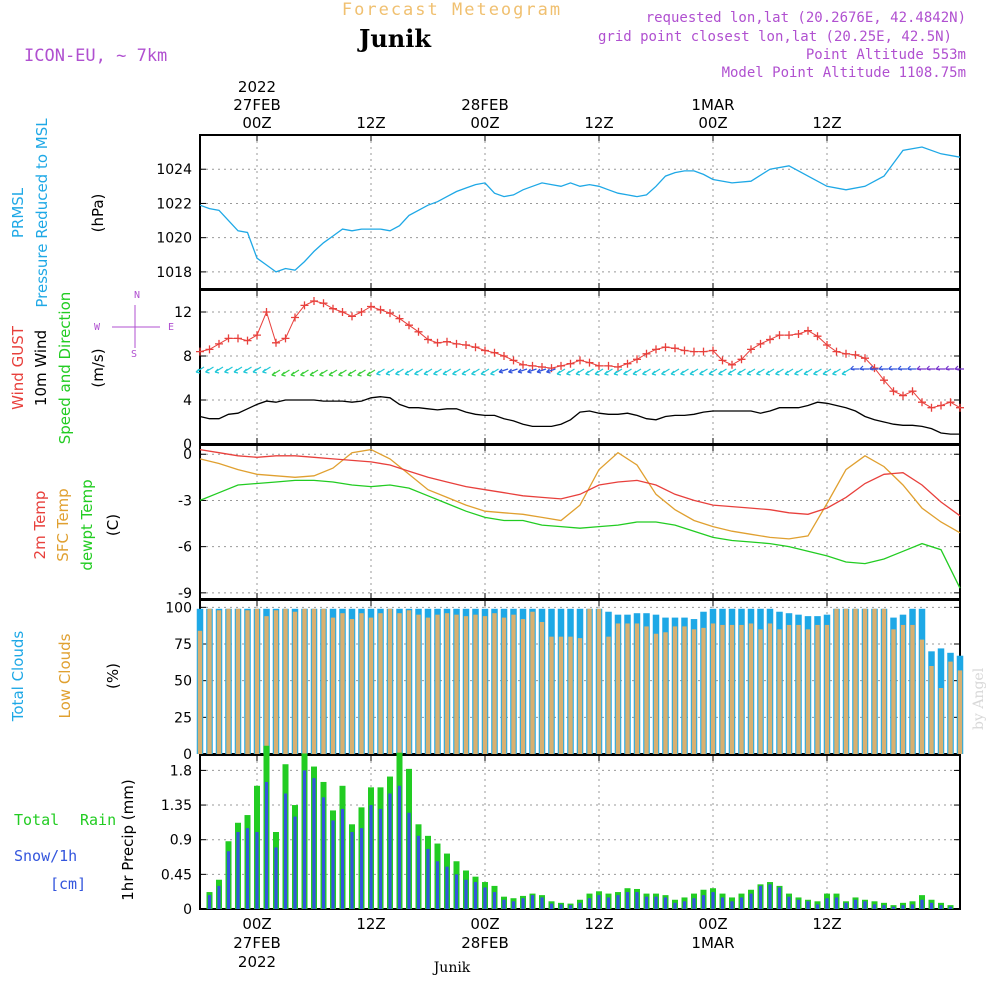 Image resolution: width=1000 pixels, height=1000 pixels. I want to click on pressure-line, so click(580, 209).